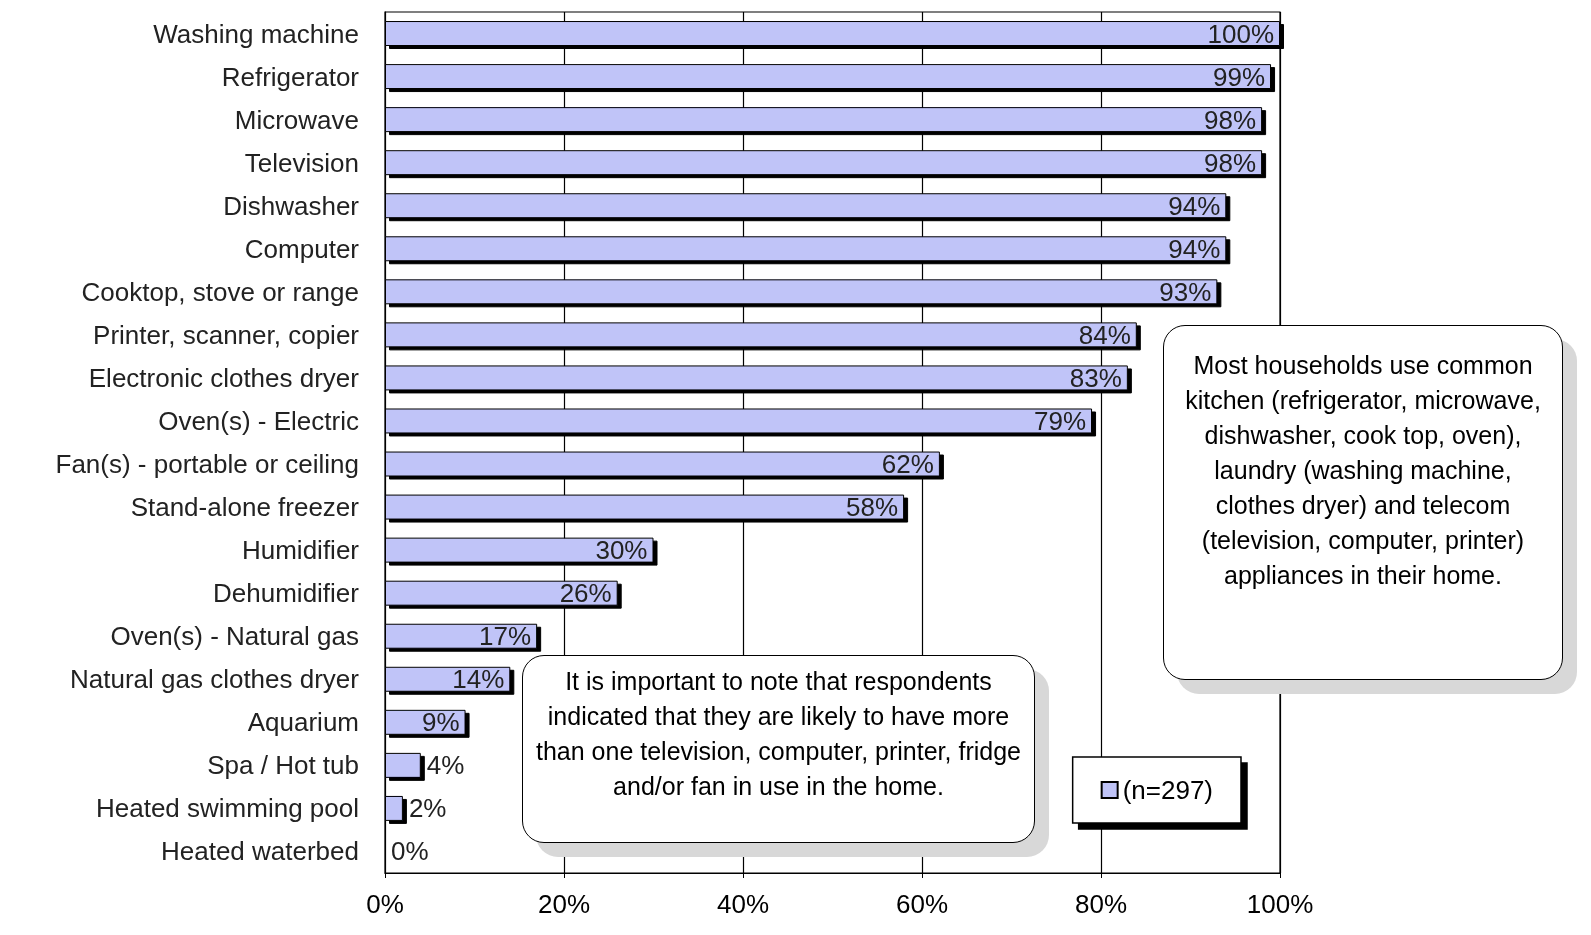 This screenshot has height=935, width=1591. What do you see at coordinates (226, 334) in the screenshot?
I see `y-tick-label: Printer, scanner, copier` at bounding box center [226, 334].